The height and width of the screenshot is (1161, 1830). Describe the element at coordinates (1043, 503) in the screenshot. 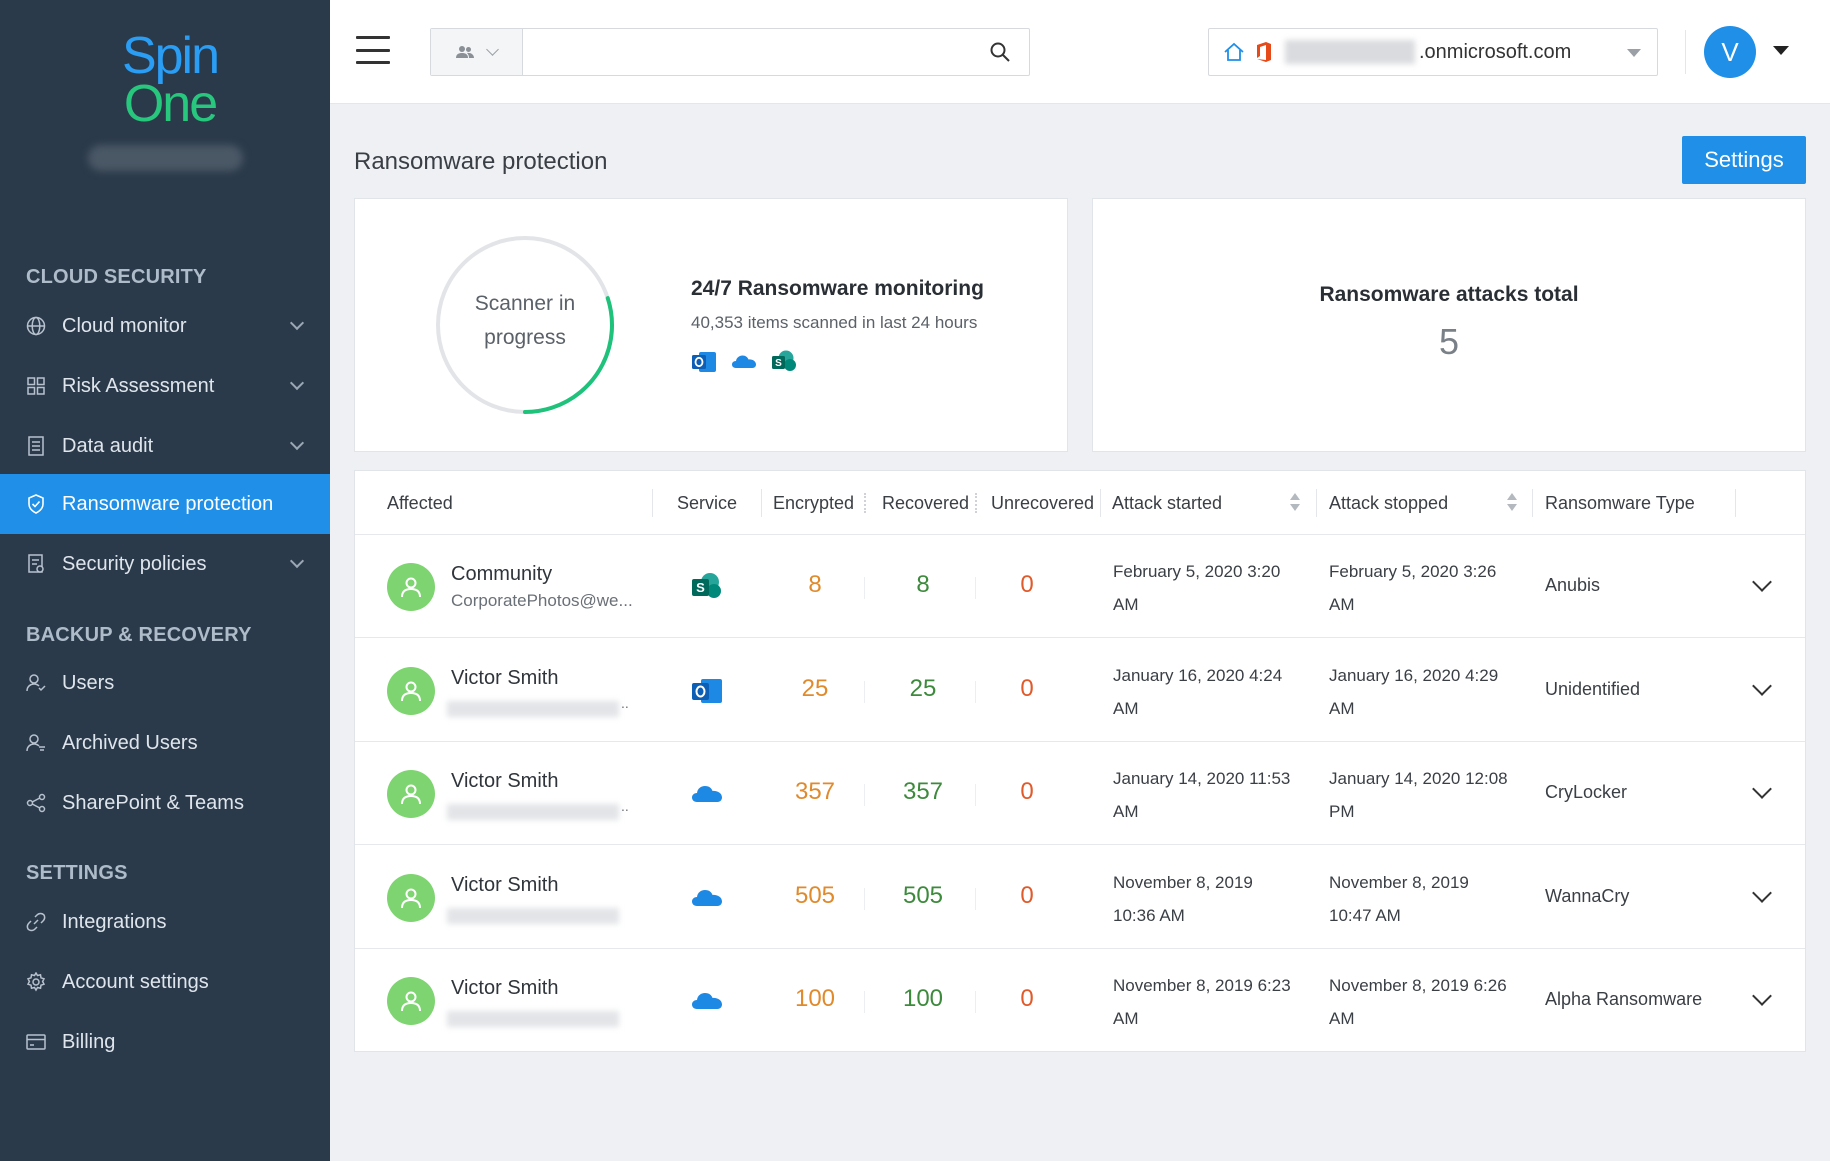

I see `header-unrecovered: Unrecovered` at that location.